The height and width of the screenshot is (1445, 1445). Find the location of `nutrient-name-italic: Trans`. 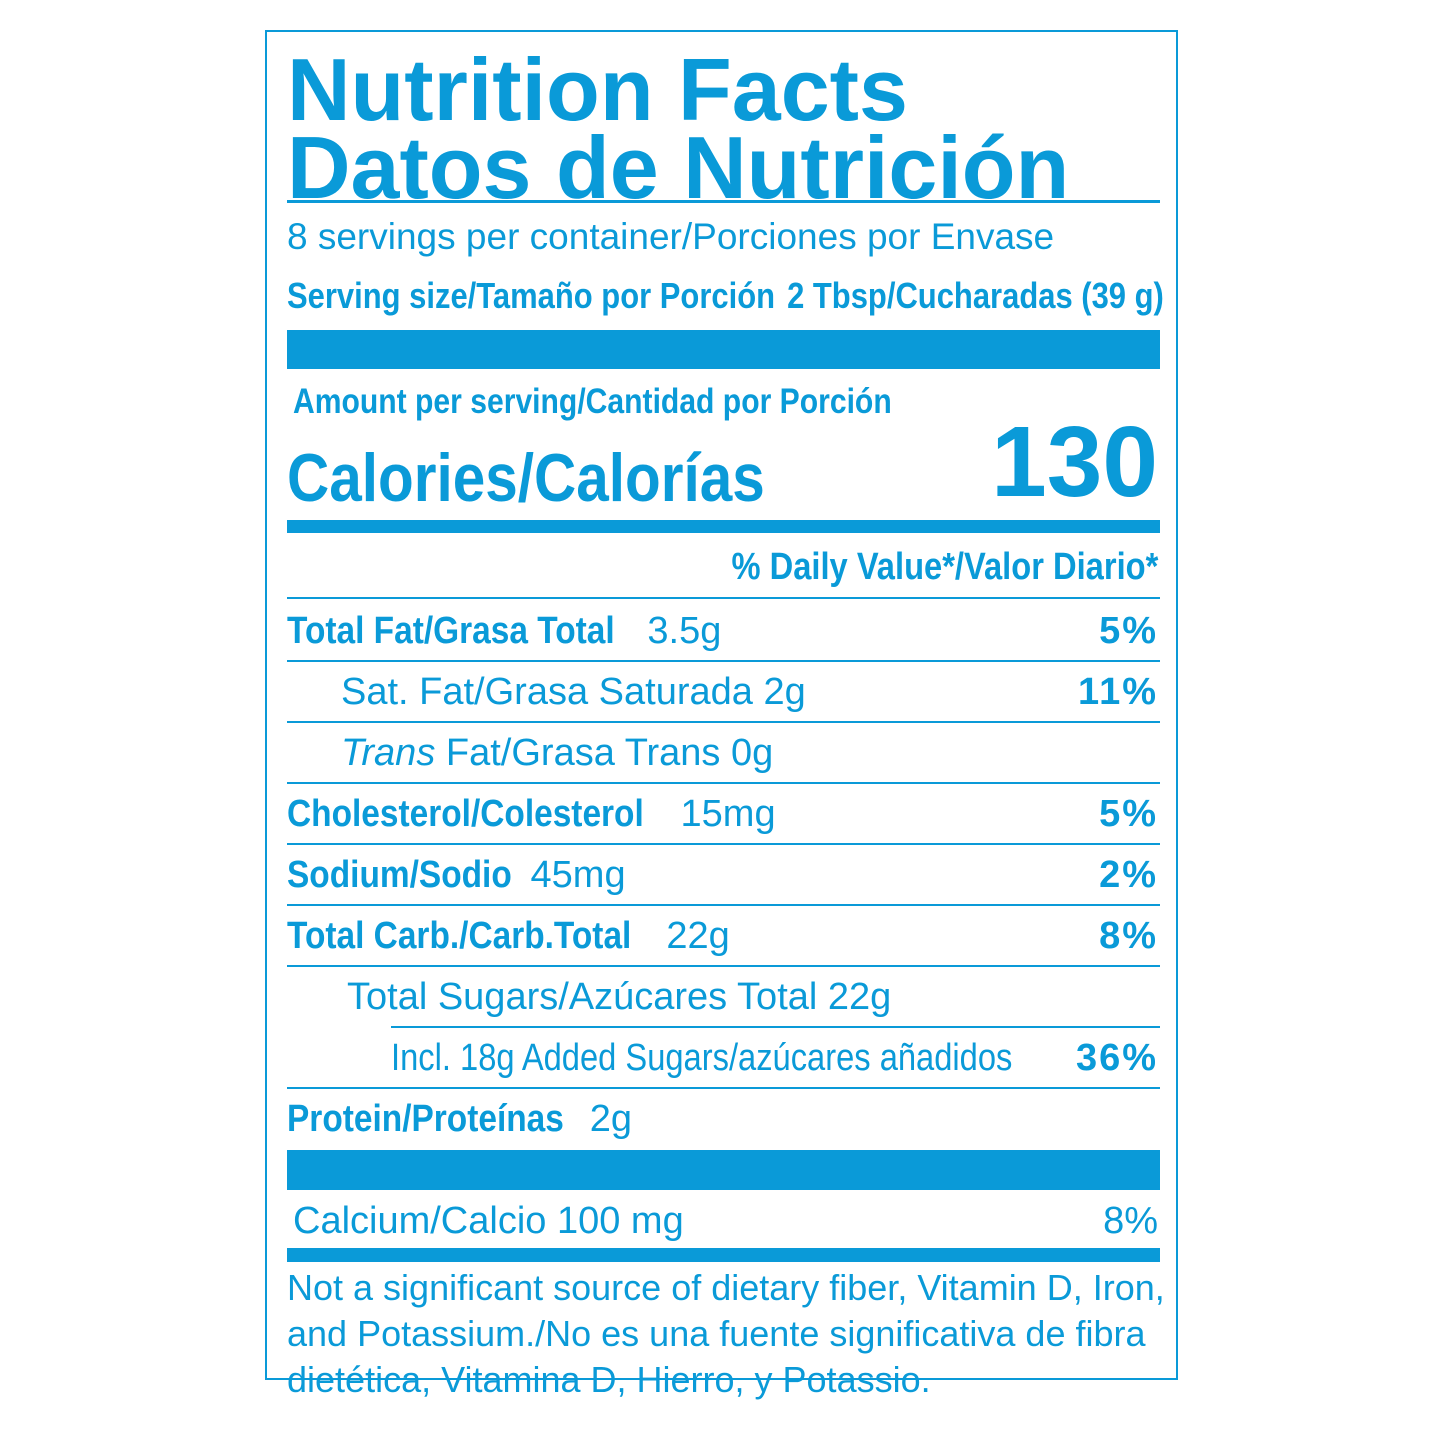

nutrient-name-italic: Trans is located at coordinates (388, 753).